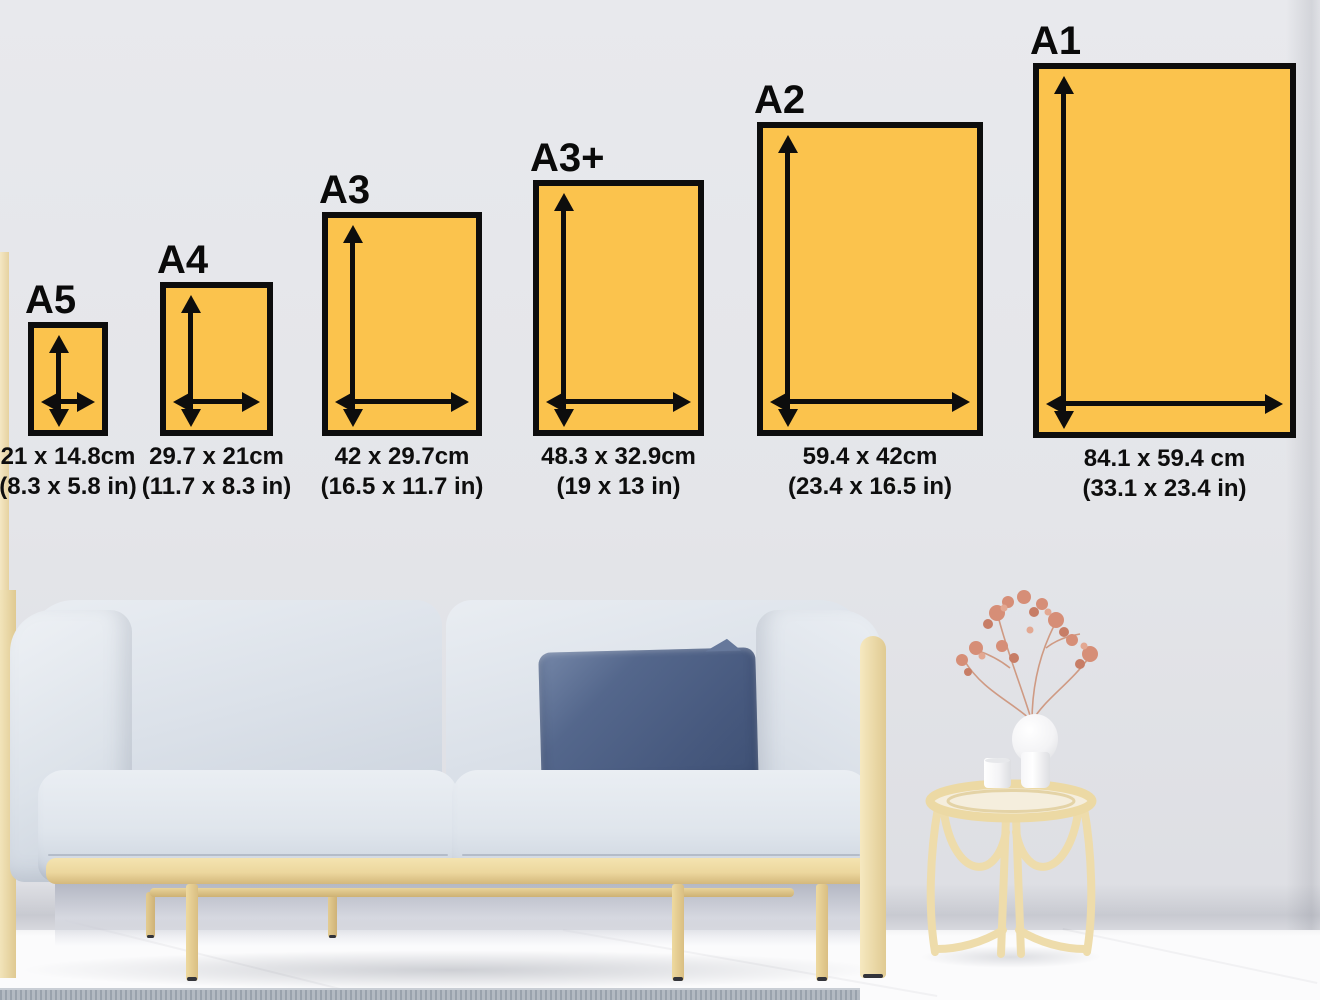  I want to click on paper-rect-a5, so click(68, 379).